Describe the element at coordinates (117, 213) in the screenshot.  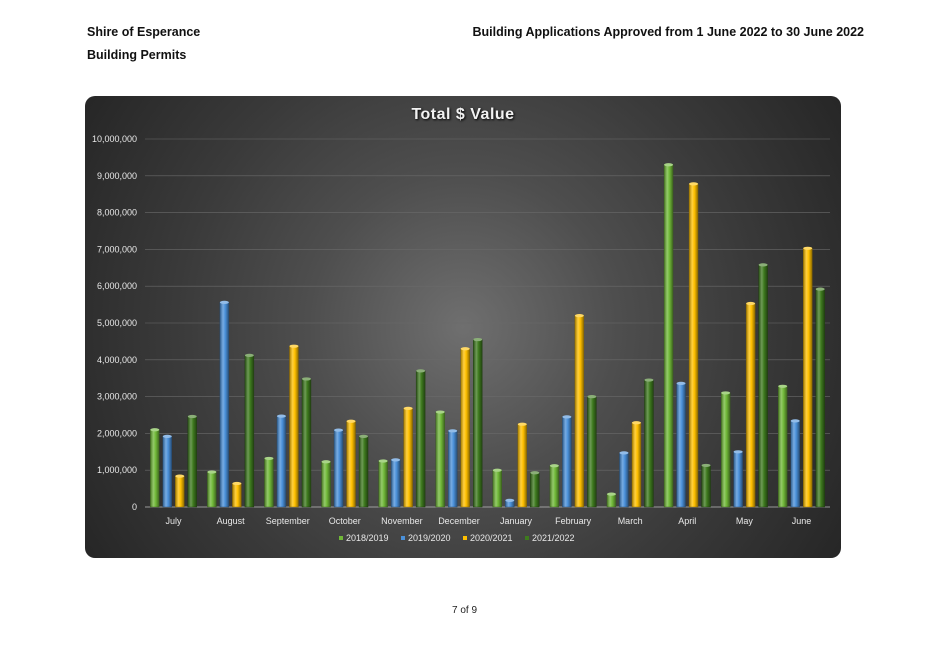
I see `y-tick-label: 8,000,000` at that location.